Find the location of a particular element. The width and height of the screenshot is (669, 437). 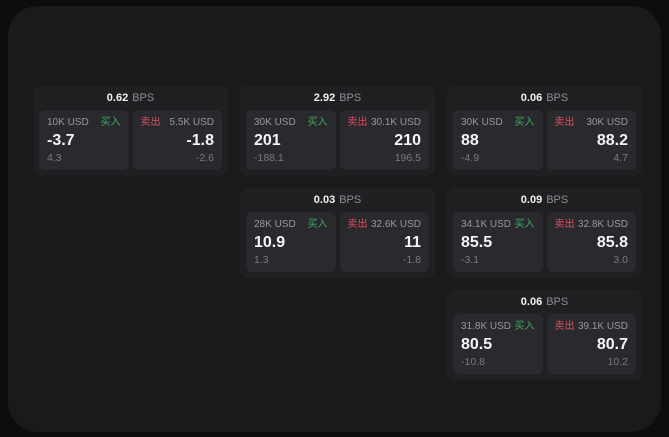

sell-quote-value: 85.8 is located at coordinates (612, 242).